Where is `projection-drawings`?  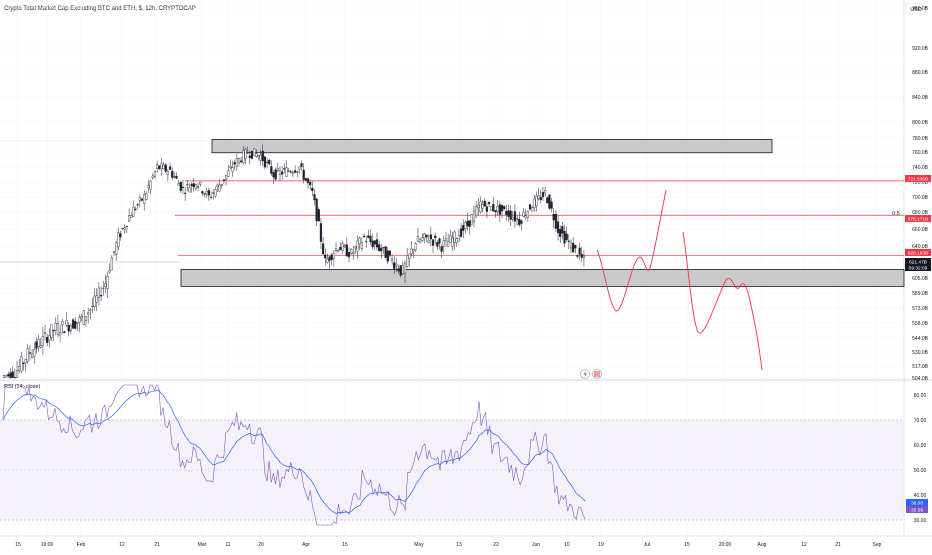 projection-drawings is located at coordinates (679, 280).